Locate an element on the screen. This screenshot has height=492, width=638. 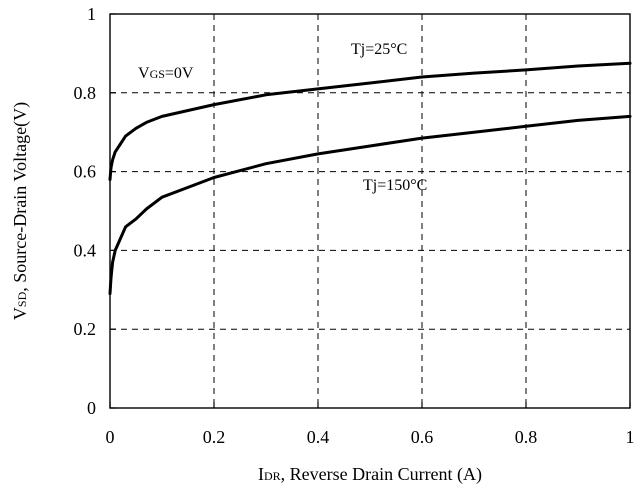
y-axis-title-rest: , Source-Drain Voltage(V) is located at coordinates (20, 197).